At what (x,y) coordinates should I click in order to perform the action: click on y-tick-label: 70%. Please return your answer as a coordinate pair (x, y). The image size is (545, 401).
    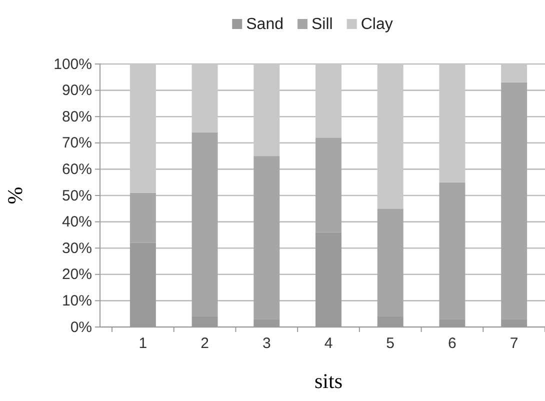
    Looking at the image, I should click on (77, 143).